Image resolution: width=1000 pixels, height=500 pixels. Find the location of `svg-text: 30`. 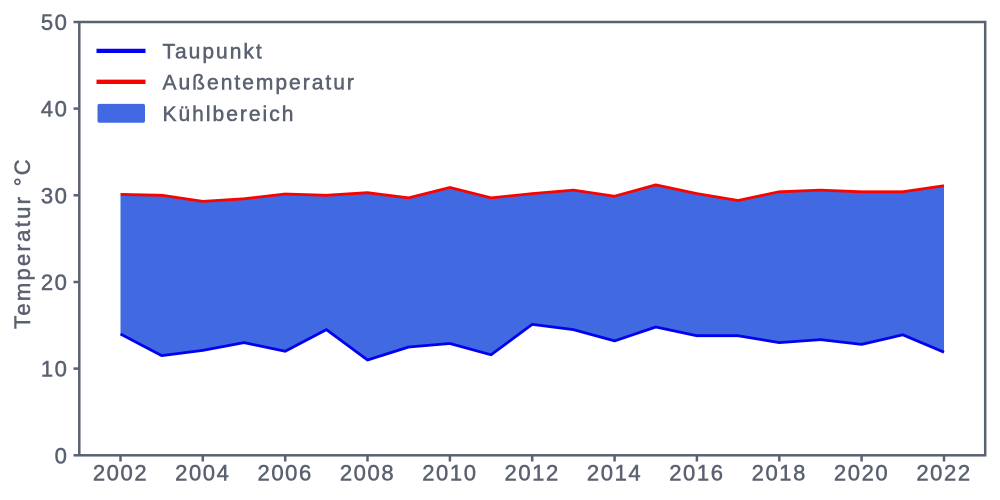

svg-text: 30 is located at coordinates (55, 195).